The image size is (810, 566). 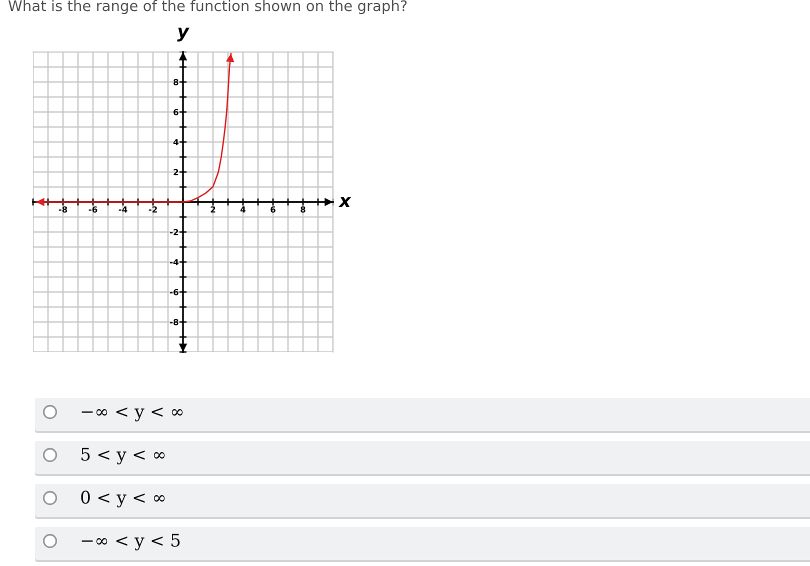 What do you see at coordinates (175, 142) in the screenshot?
I see `y-tick-label: 4` at bounding box center [175, 142].